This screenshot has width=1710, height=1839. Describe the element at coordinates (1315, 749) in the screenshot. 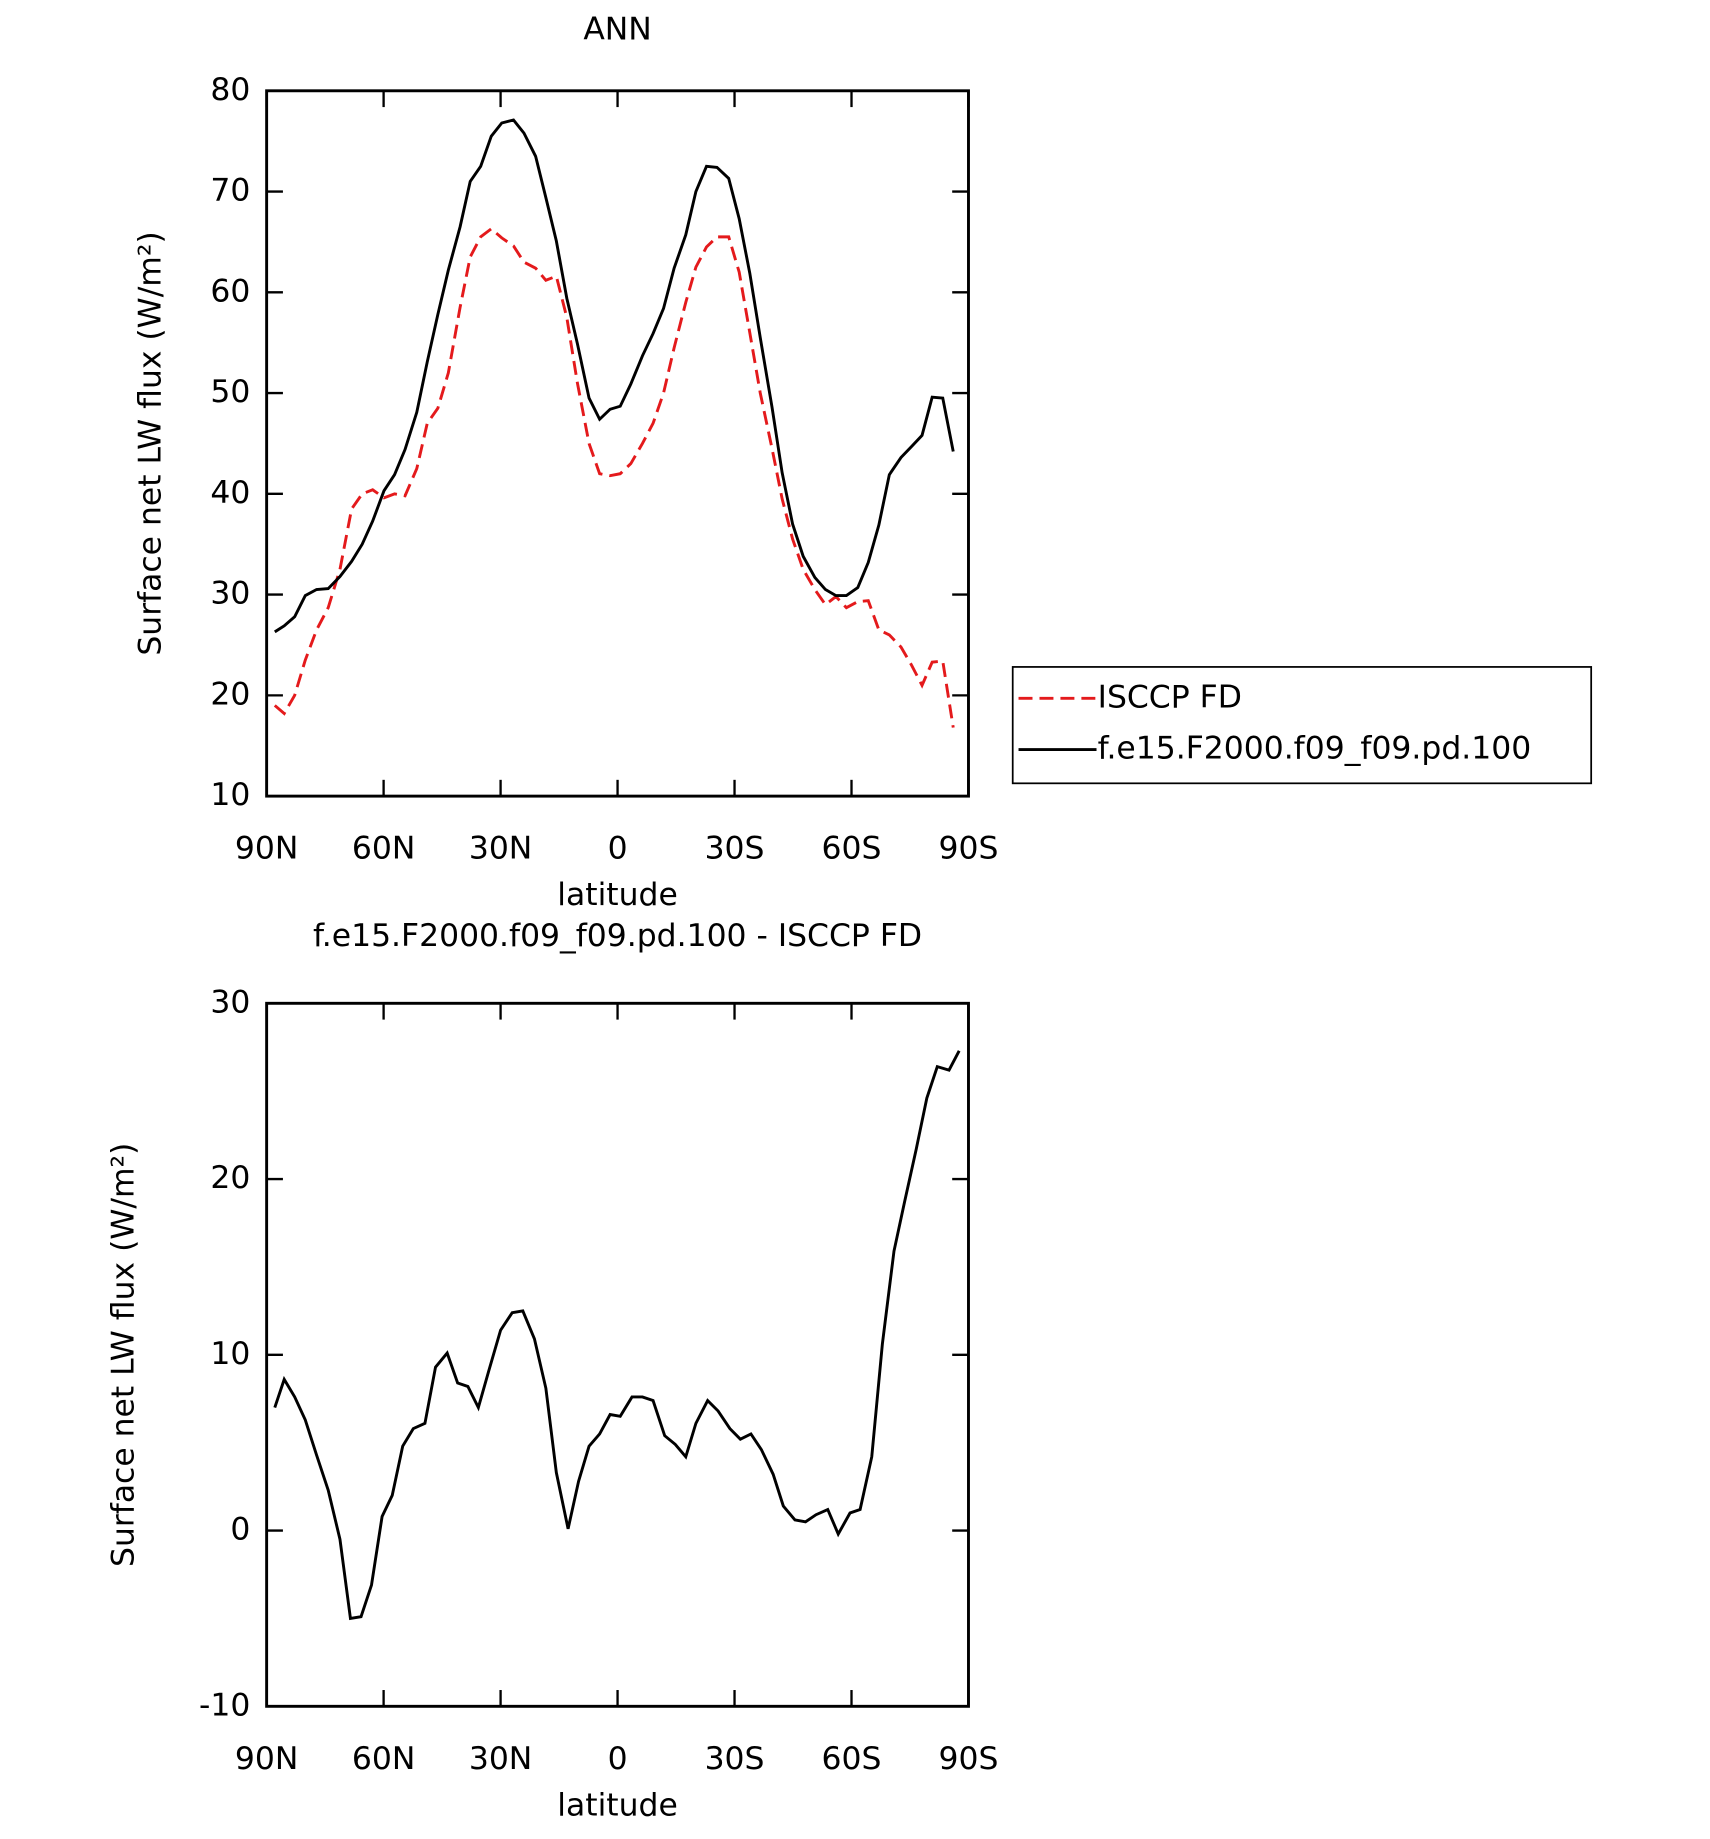

I see `legend-label: f.e15.F2000.f09_f09.pd.100` at that location.